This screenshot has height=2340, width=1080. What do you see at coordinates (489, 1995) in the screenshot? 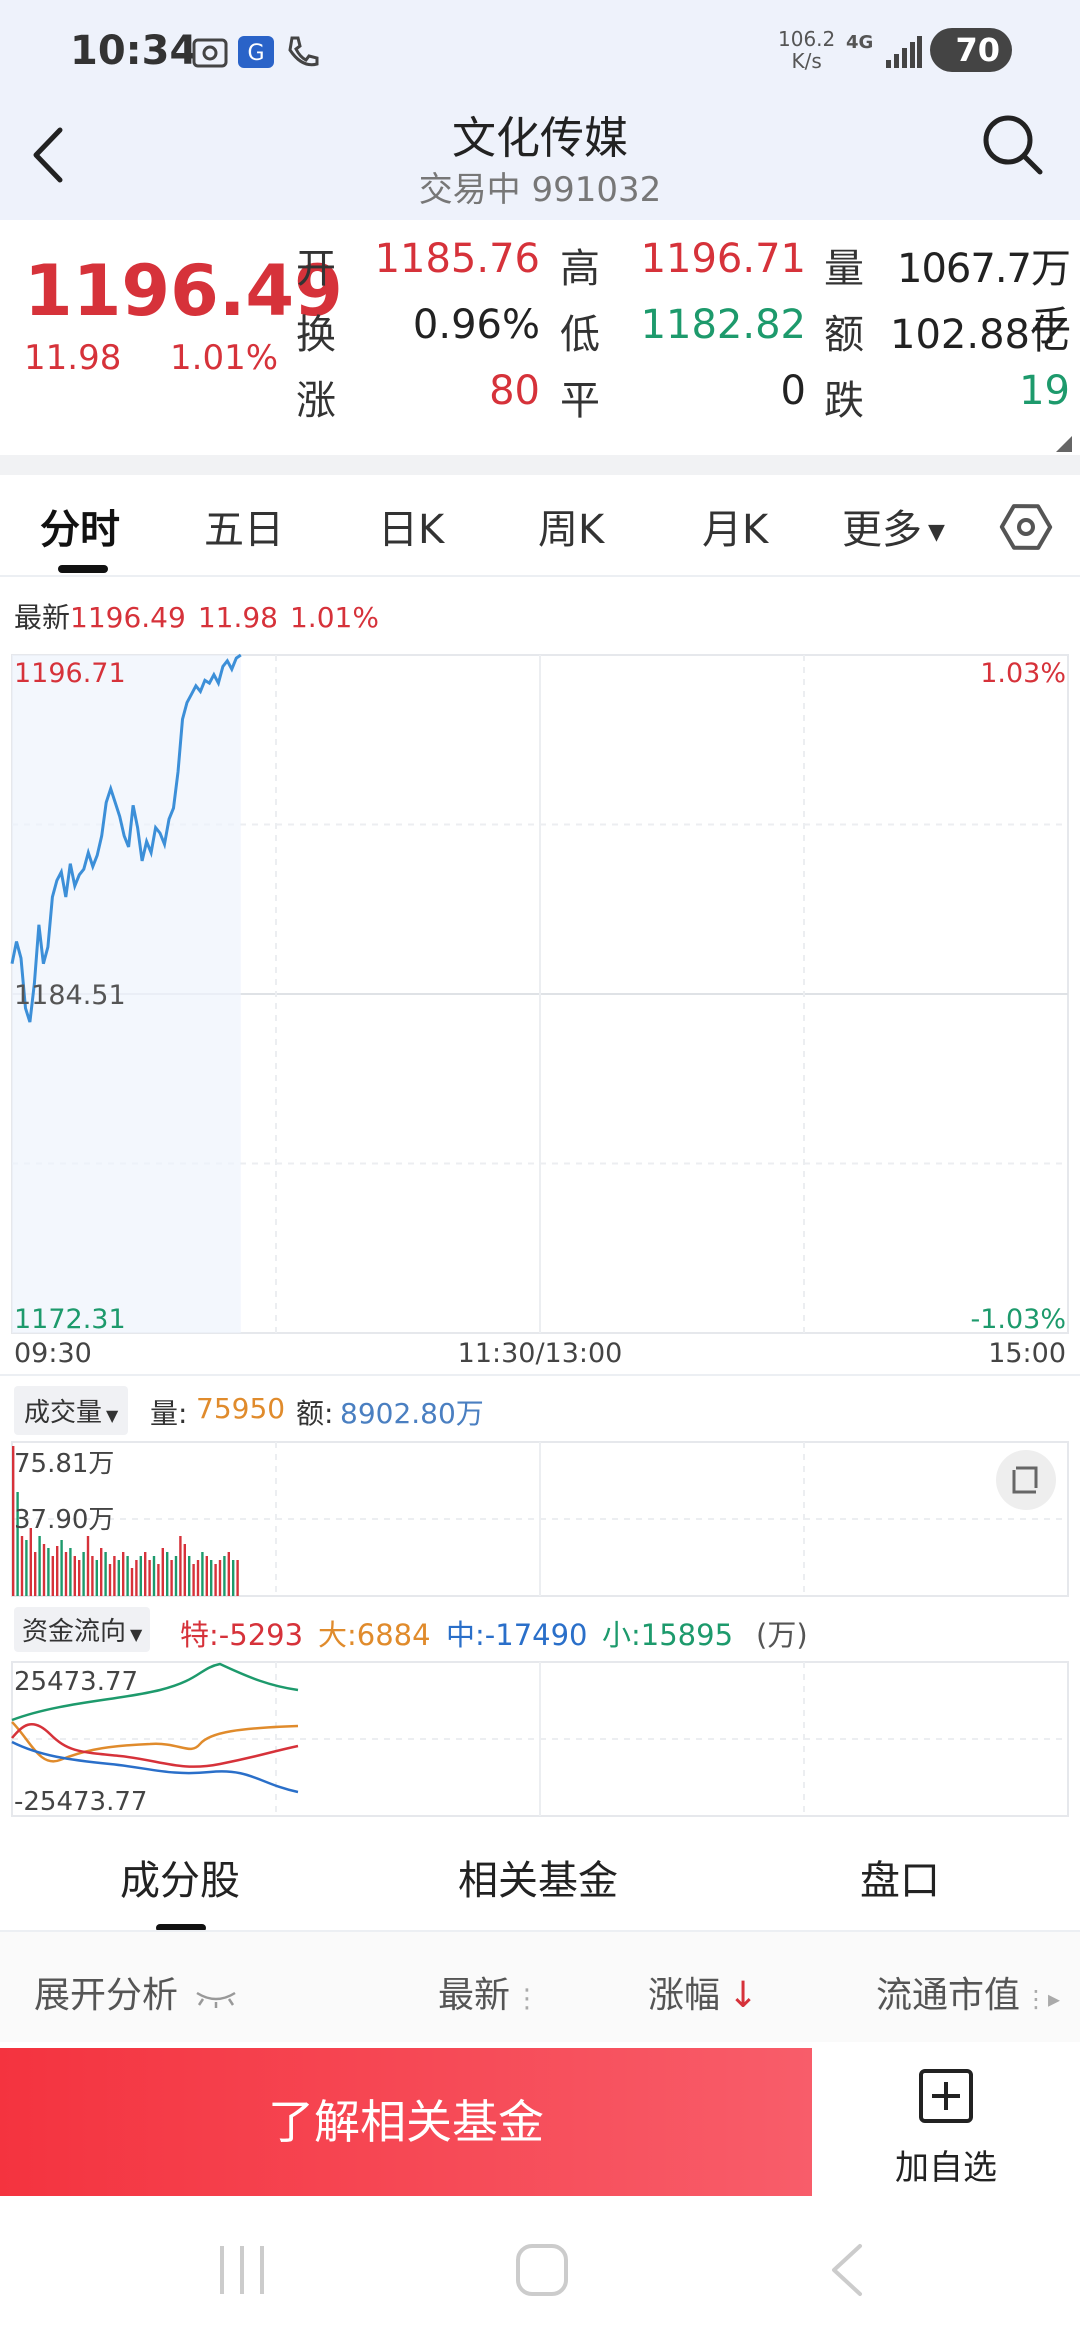
I see `column-latest: 最新 ⋮` at bounding box center [489, 1995].